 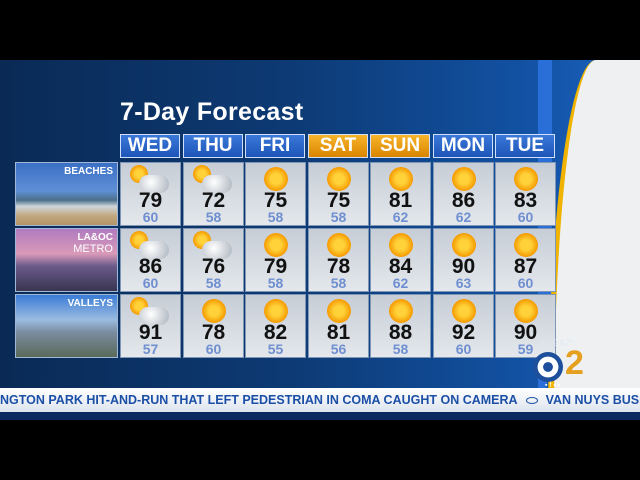 What do you see at coordinates (400, 332) in the screenshot?
I see `high-temp: 88` at bounding box center [400, 332].